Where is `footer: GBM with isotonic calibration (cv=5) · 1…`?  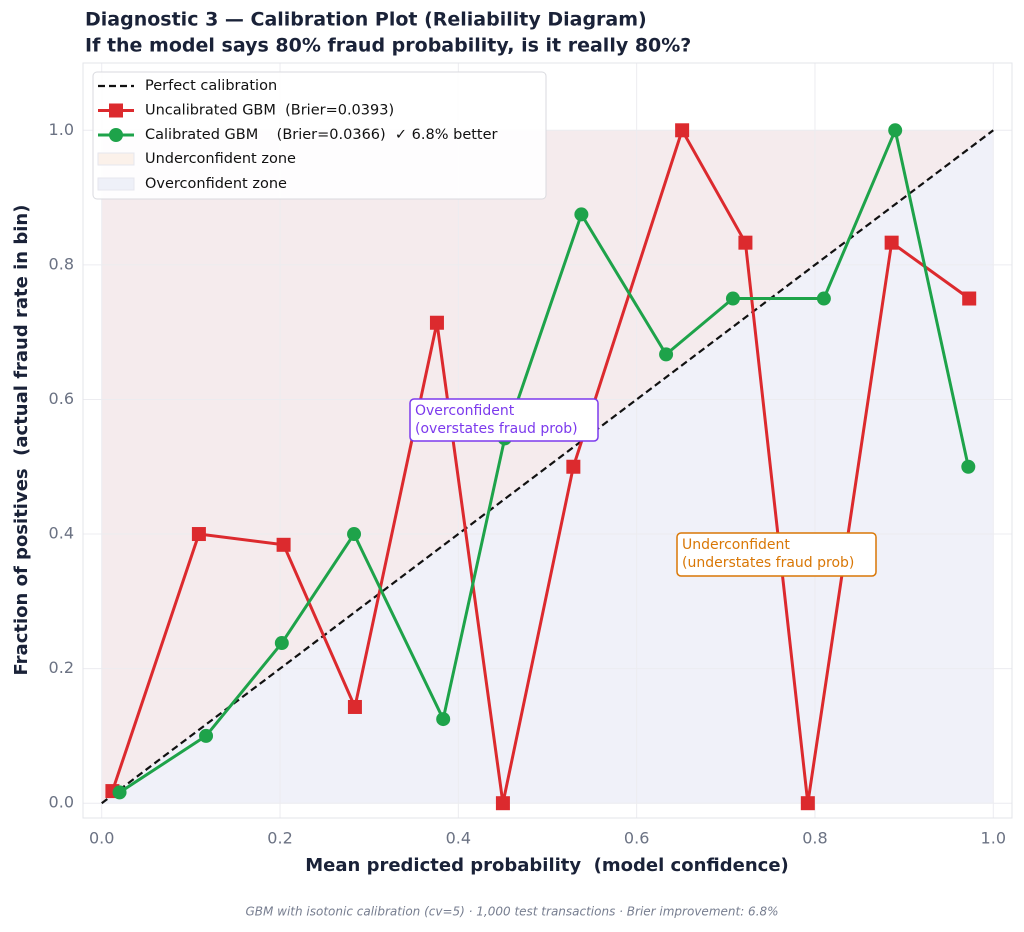
footer: GBM with isotonic calibration (cv=5) · 1… is located at coordinates (511, 912).